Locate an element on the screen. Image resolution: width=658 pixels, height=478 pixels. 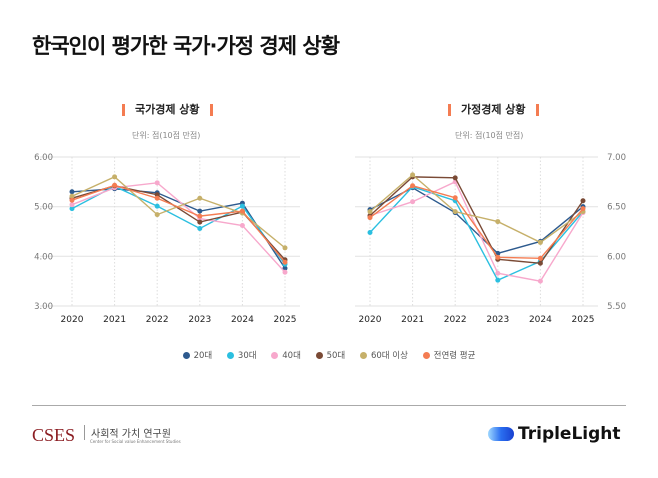
chart-title-national: 국가경제 상황 is located at coordinates (167, 109).